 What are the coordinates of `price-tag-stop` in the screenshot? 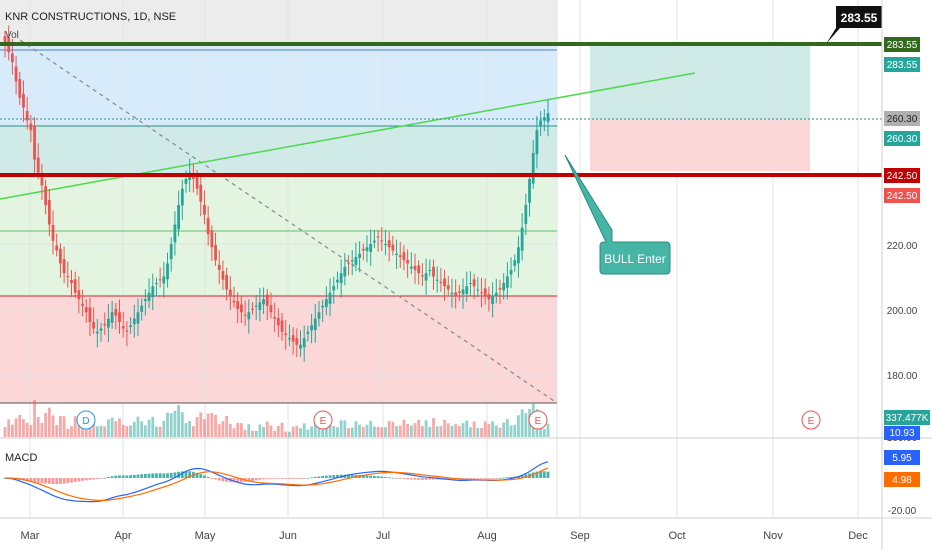 It's located at (902, 175).